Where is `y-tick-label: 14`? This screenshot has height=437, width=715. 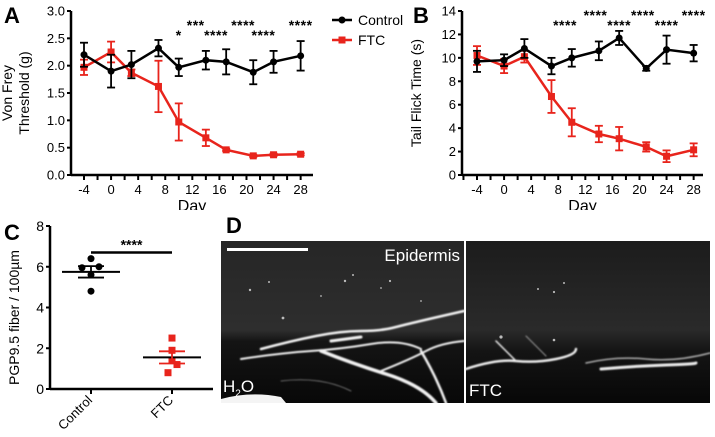
y-tick-label: 14 is located at coordinates (449, 11).